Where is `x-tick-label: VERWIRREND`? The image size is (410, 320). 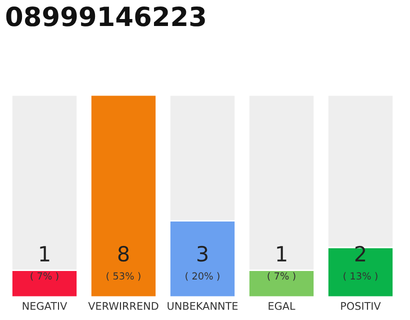
x-tick-label: VERWIRREND is located at coordinates (123, 306).